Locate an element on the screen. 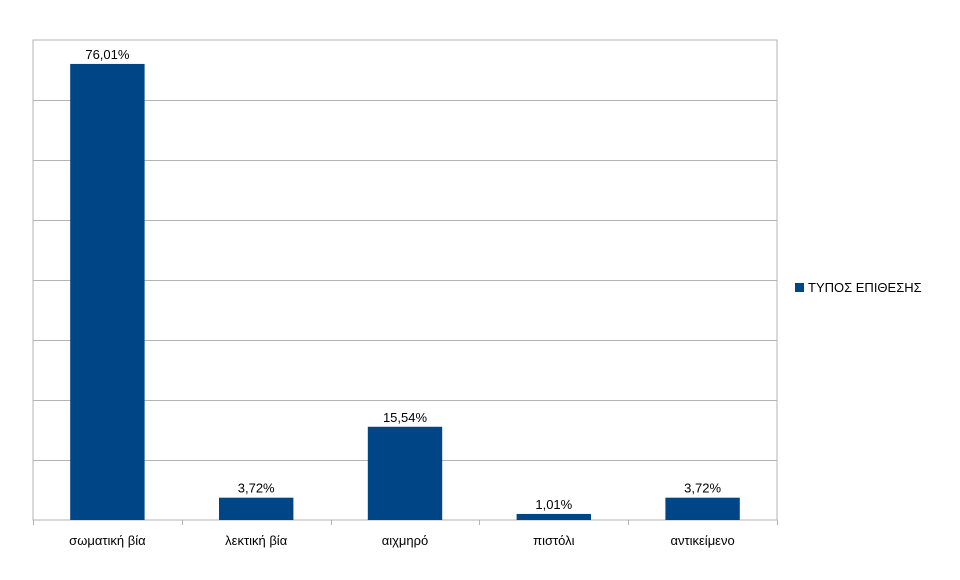 This screenshot has height=580, width=960. x-tick-label: σωματική βία is located at coordinates (107, 540).